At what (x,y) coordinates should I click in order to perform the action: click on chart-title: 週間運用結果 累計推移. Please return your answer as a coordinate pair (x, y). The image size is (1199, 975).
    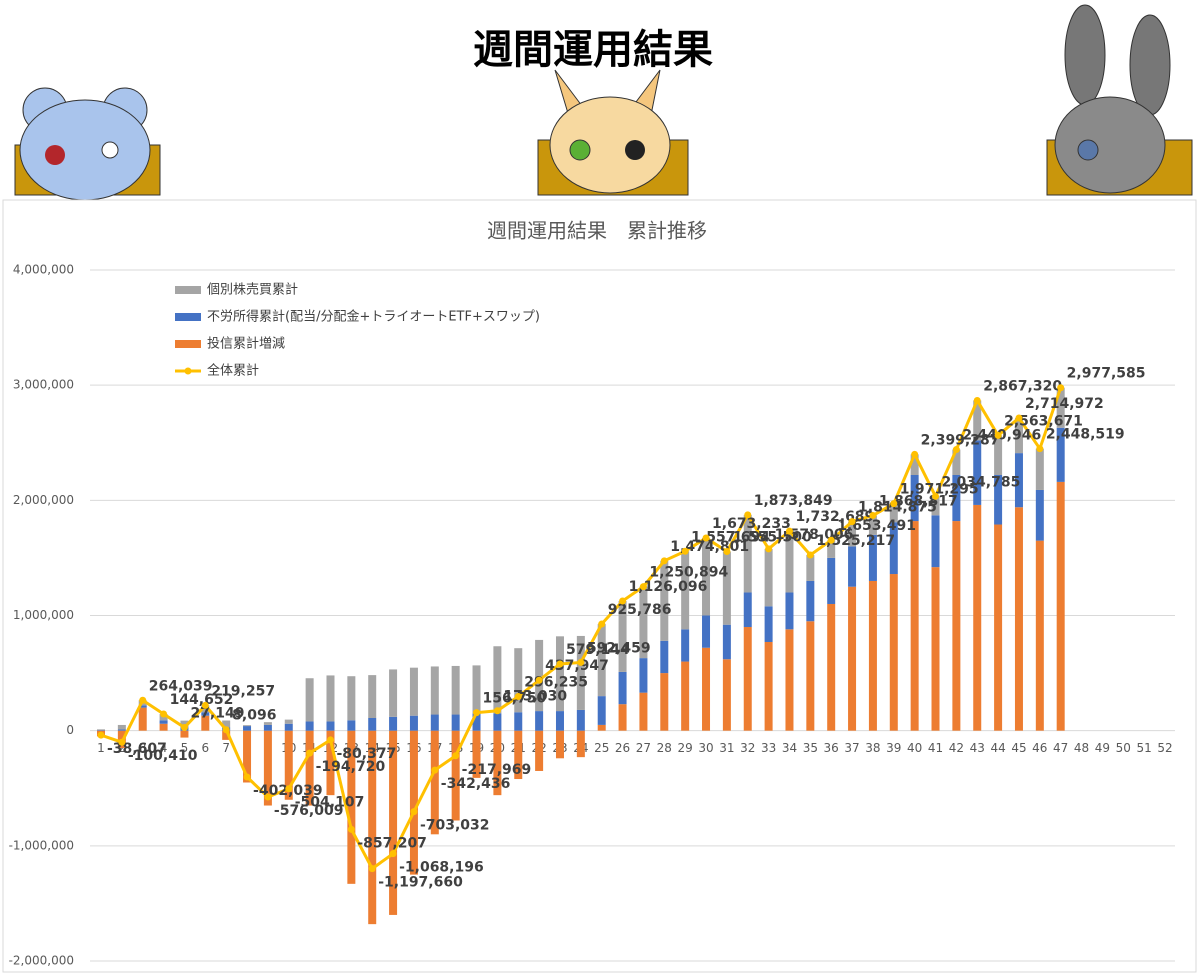
    Looking at the image, I should click on (597, 231).